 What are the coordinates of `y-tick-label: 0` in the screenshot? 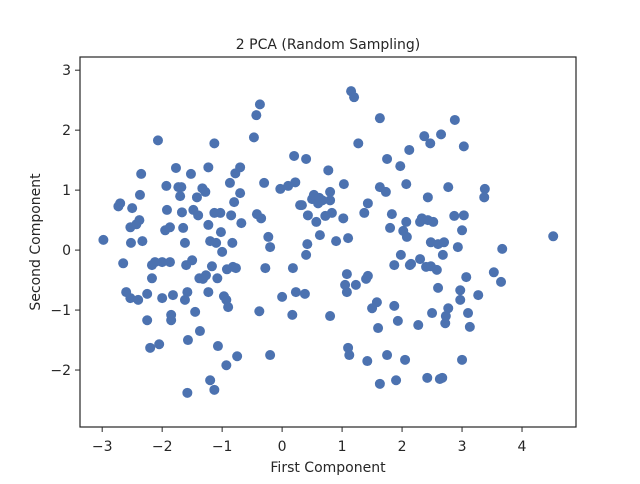 It's located at (66, 251).